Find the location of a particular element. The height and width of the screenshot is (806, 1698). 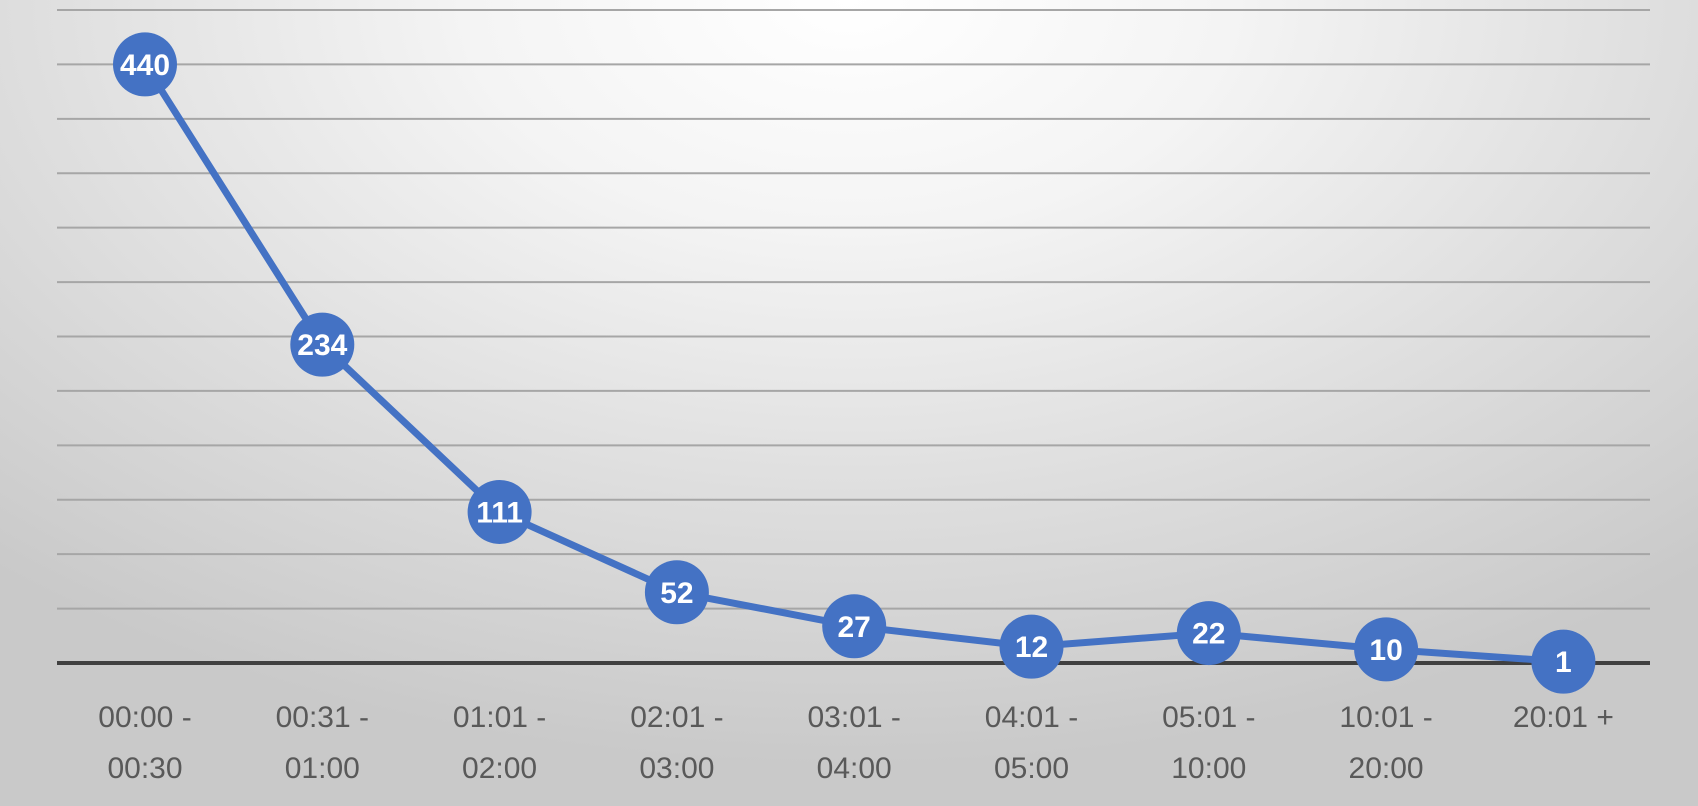

data-label: 111 is located at coordinates (499, 512).